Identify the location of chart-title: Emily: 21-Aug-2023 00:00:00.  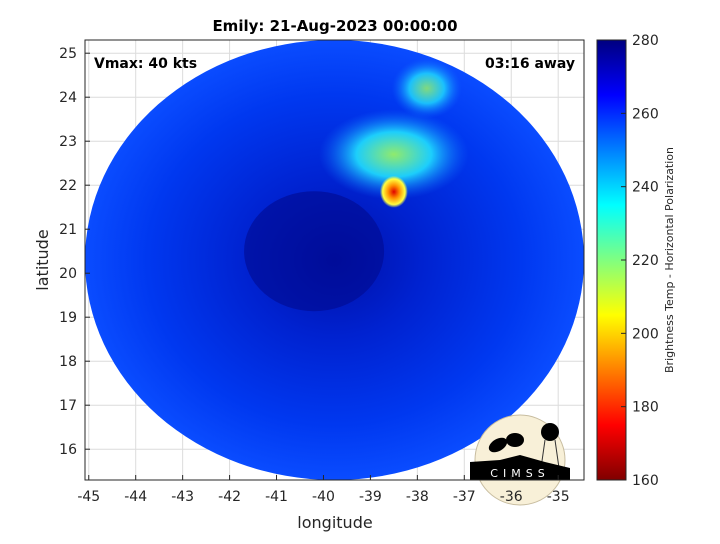
(334, 26).